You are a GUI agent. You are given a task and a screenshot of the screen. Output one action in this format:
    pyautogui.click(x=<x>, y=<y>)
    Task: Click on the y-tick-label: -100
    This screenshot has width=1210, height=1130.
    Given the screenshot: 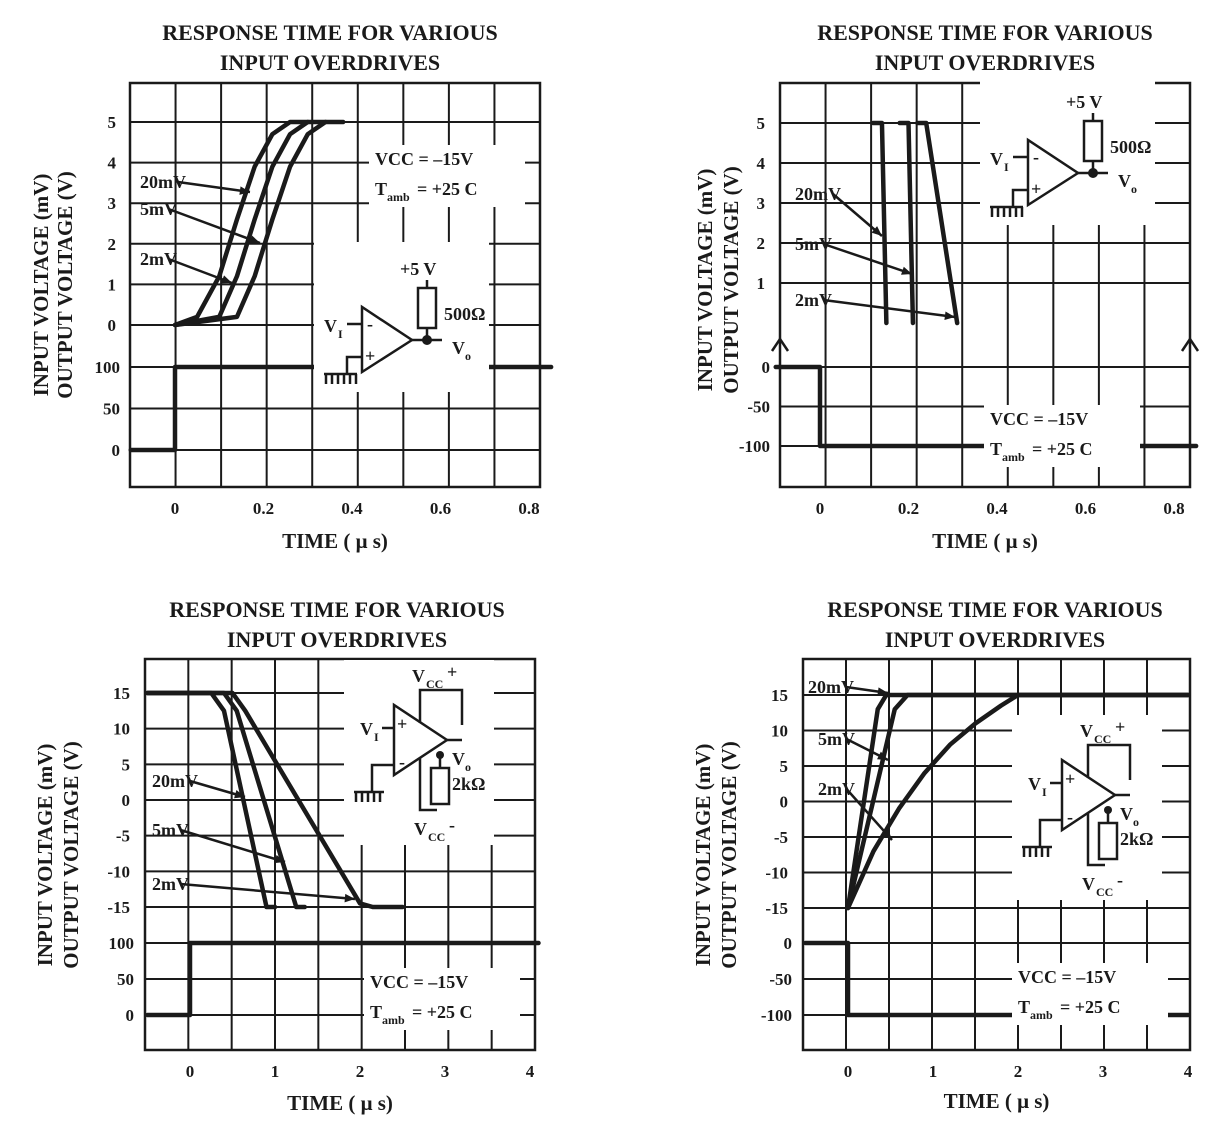 What is the action you would take?
    pyautogui.click(x=754, y=446)
    